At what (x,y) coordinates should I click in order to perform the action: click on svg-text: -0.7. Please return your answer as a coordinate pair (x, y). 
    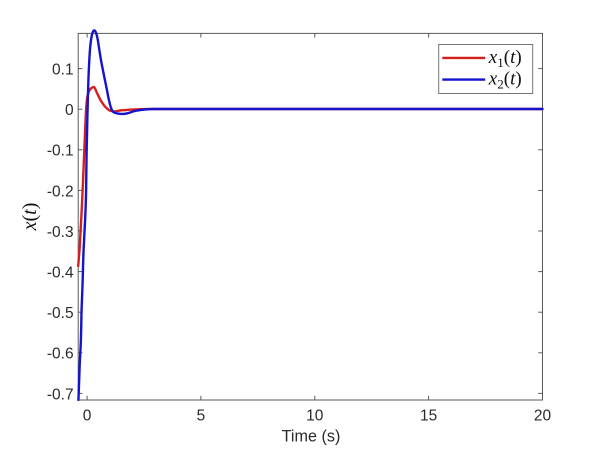
    Looking at the image, I should click on (60, 394).